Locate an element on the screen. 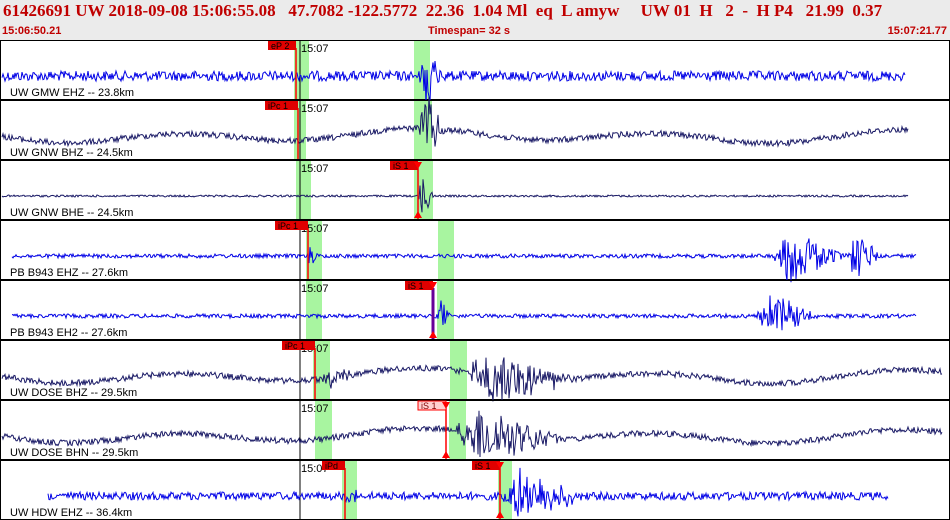 This screenshot has width=950, height=520. timespan-label: Timespan= 32 s is located at coordinates (469, 31).